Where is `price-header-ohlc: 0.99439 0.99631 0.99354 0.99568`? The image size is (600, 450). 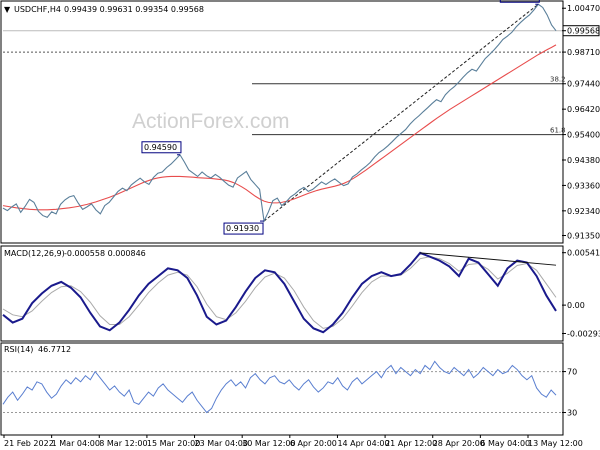 price-header-ohlc: 0.99439 0.99631 0.99354 0.99568 is located at coordinates (134, 9).